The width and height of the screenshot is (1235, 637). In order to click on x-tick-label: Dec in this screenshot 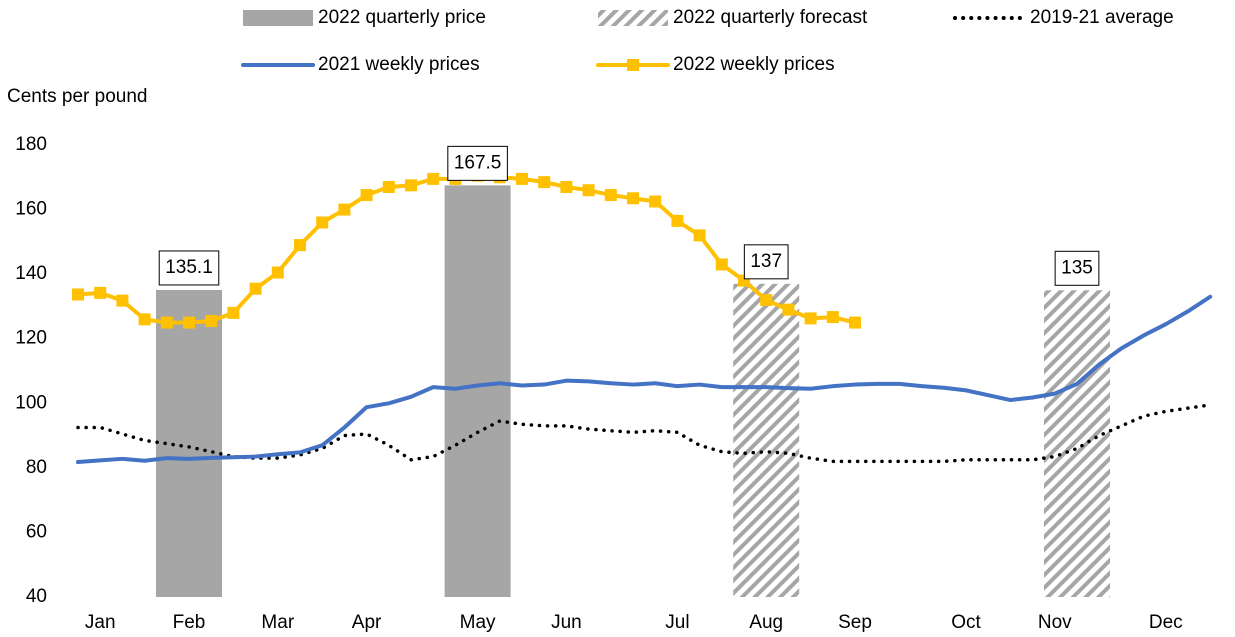, I will do `click(1166, 622)`.